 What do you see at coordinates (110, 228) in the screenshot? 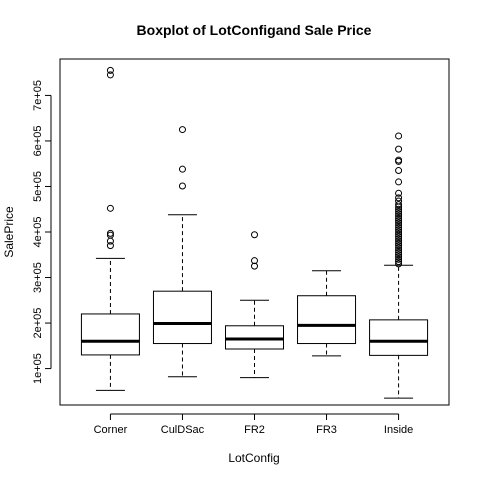
I see `box-corner` at bounding box center [110, 228].